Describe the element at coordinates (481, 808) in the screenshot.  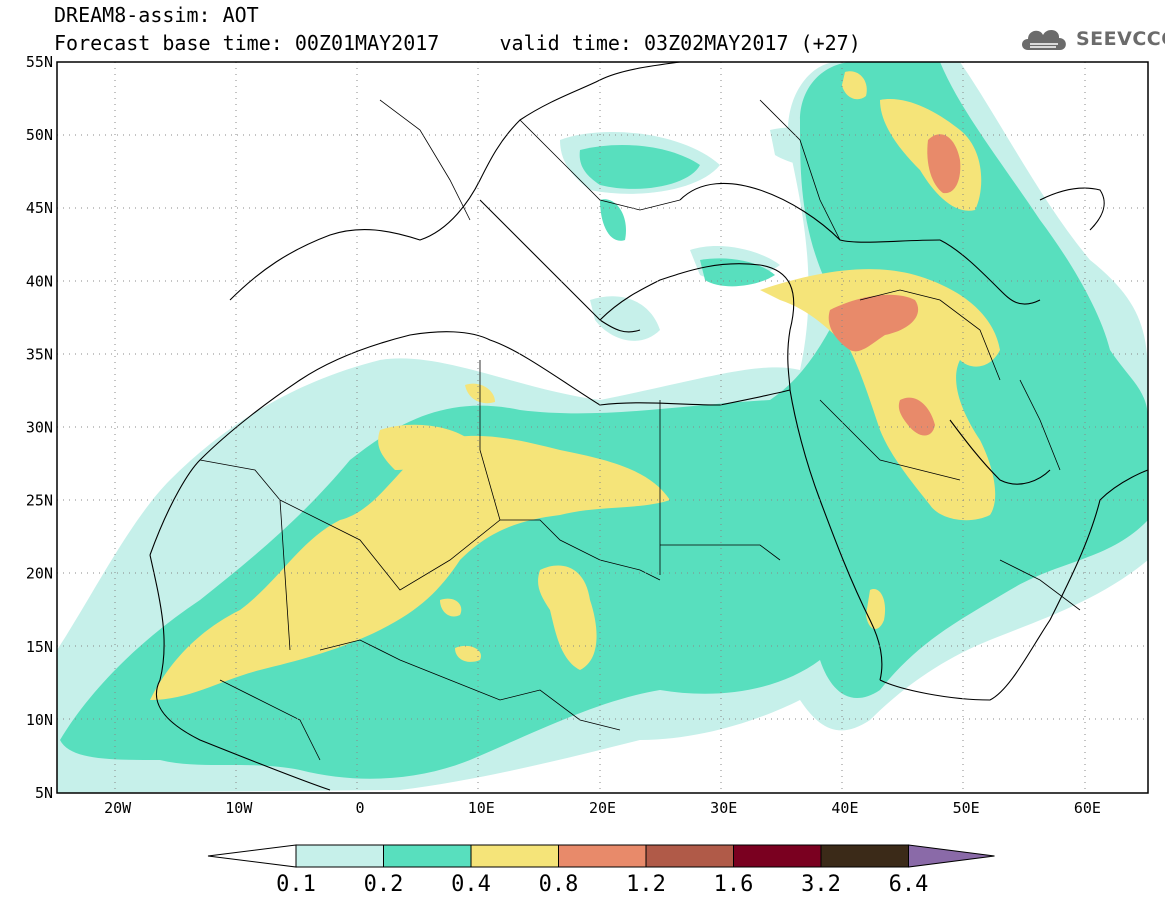
I see `lon-tick-label: 10E` at that location.